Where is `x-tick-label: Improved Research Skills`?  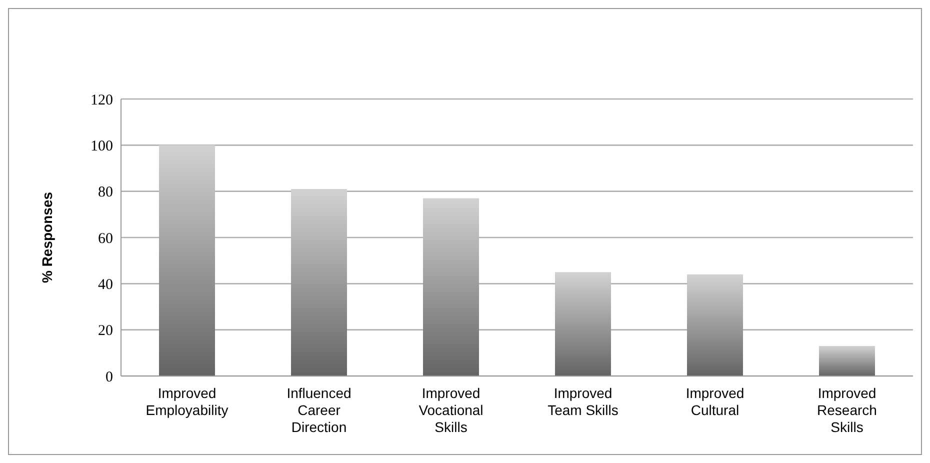 x-tick-label: Improved Research Skills is located at coordinates (847, 410).